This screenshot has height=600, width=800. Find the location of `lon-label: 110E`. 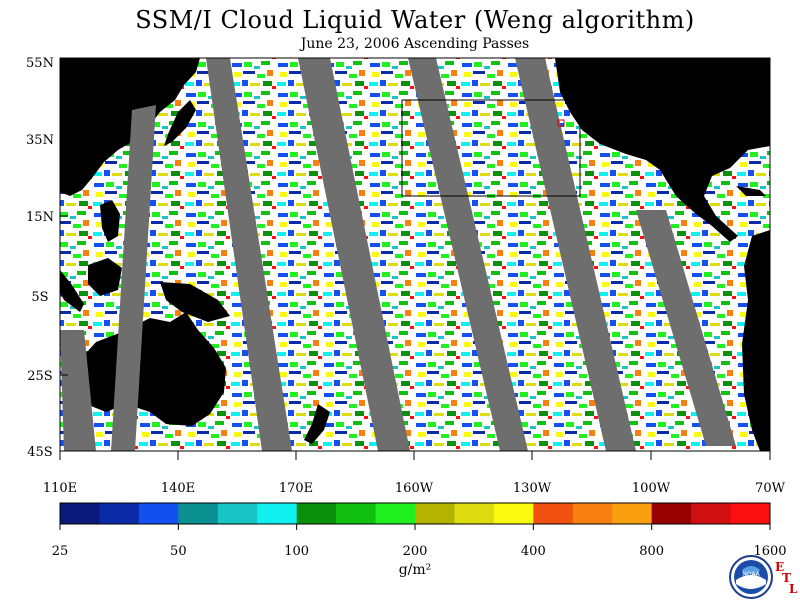

lon-label: 110E is located at coordinates (60, 488).